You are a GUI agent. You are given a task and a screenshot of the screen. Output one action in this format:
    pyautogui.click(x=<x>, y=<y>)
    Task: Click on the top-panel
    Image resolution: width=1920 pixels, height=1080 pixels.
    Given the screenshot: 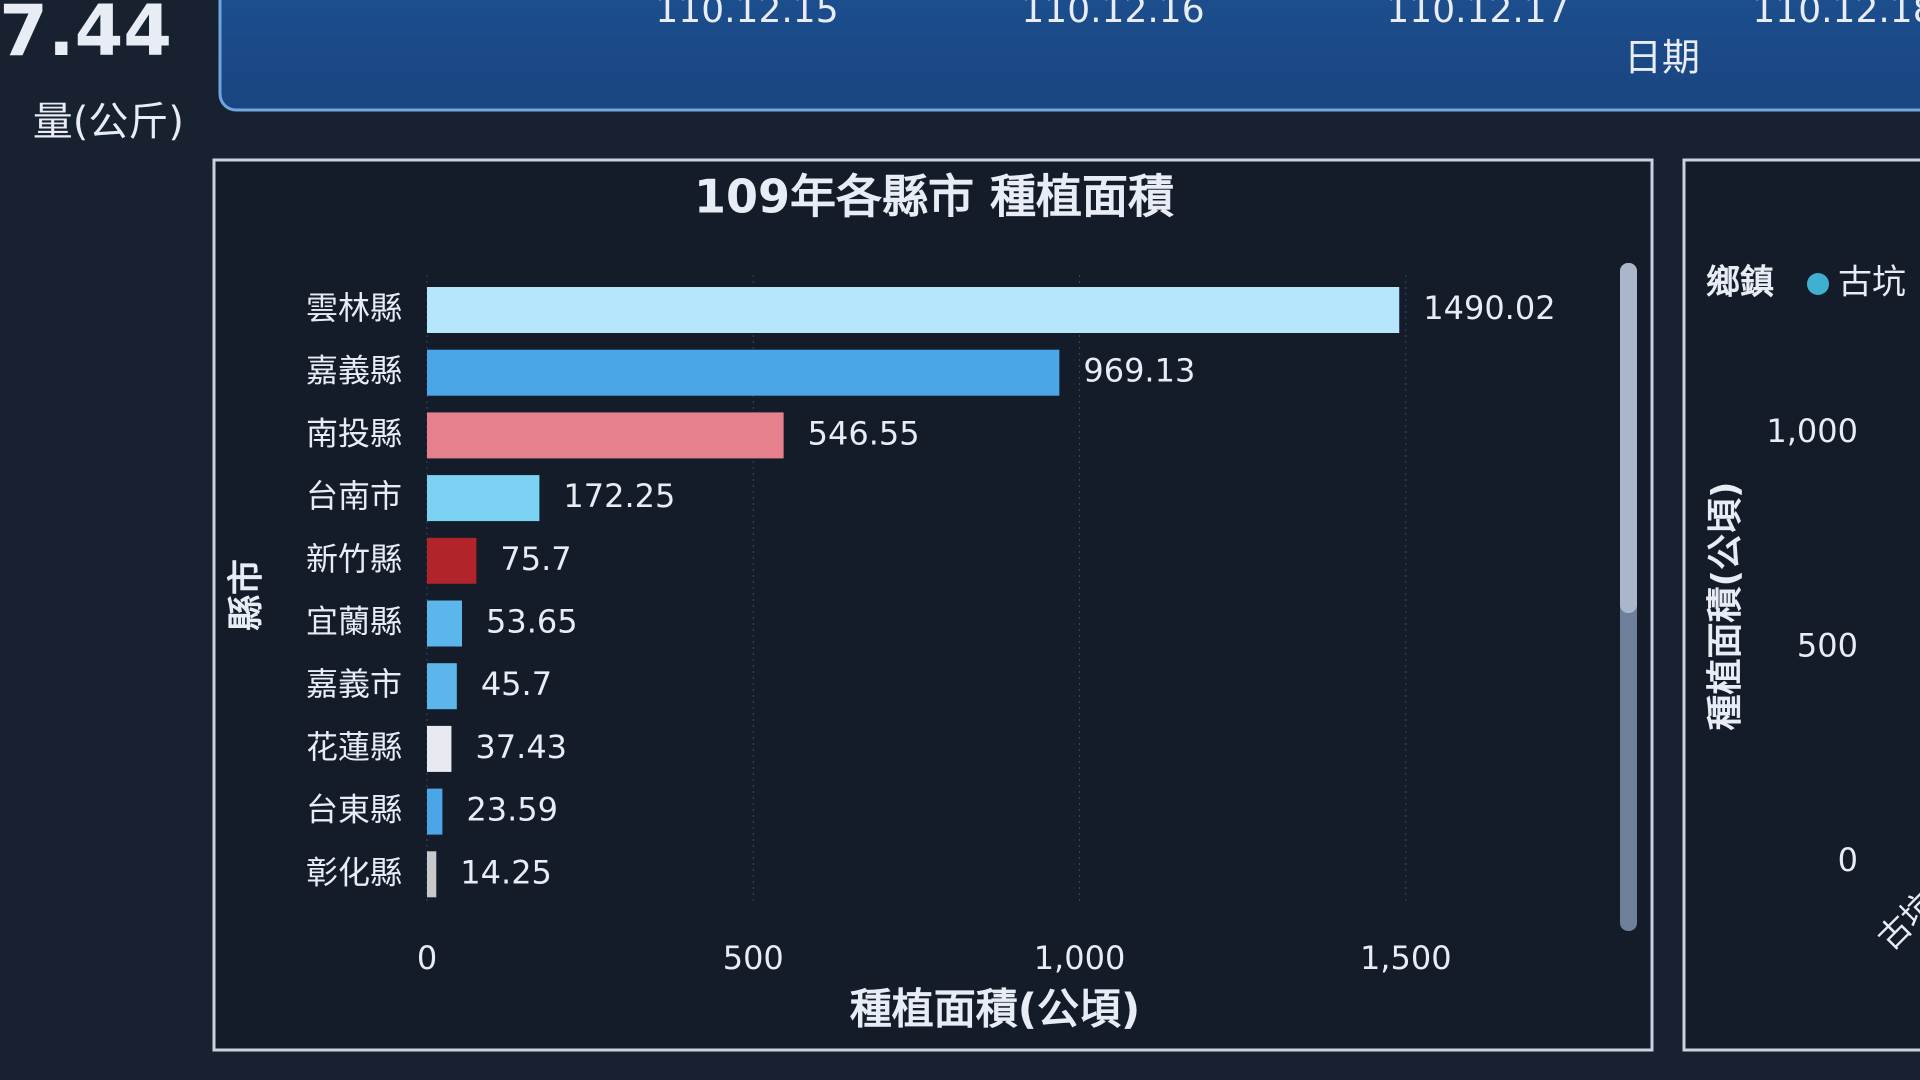 What is the action you would take?
    pyautogui.click(x=1069, y=56)
    